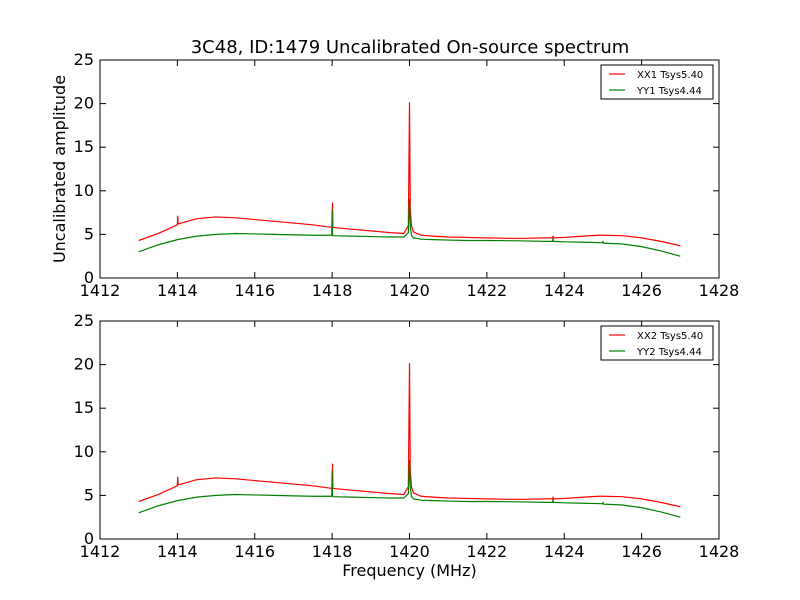 This screenshot has height=600, width=800. What do you see at coordinates (59, 169) in the screenshot?
I see `y-axis-label: Uncalibrated amplitude` at bounding box center [59, 169].